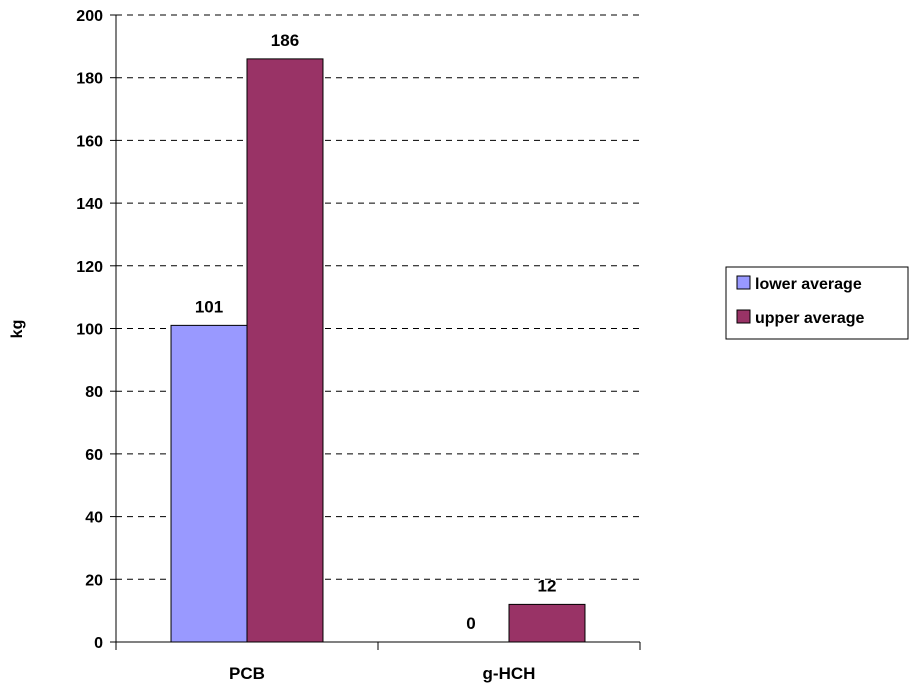  What do you see at coordinates (94, 455) in the screenshot?
I see `y-tick-label-60: 60` at bounding box center [94, 455].